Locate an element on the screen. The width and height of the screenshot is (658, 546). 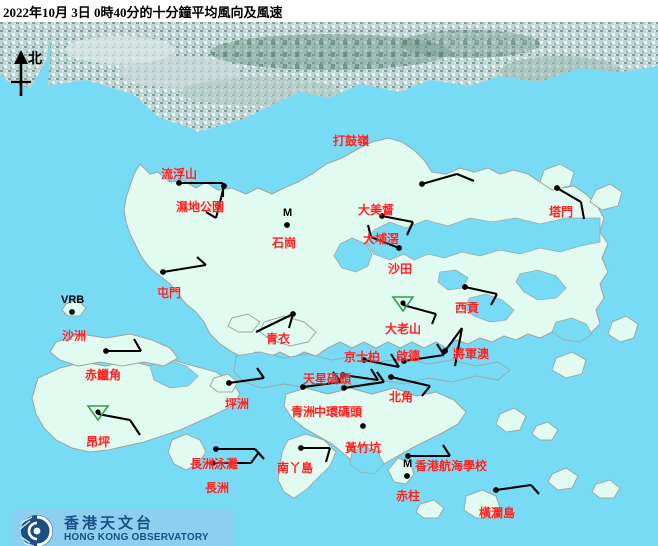
station-label: 濕地公園 is located at coordinates (200, 207).